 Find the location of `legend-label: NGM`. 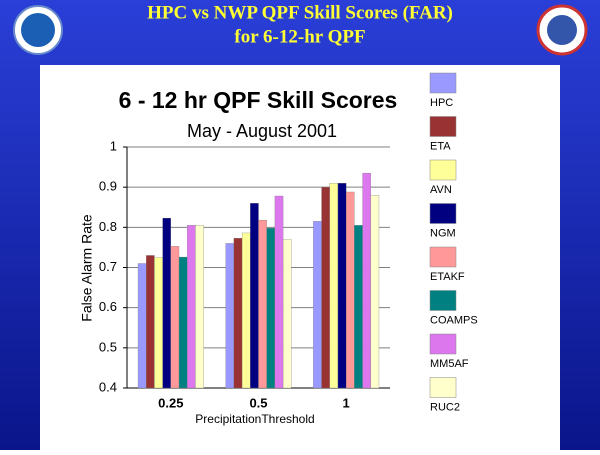

legend-label: NGM is located at coordinates (443, 233).